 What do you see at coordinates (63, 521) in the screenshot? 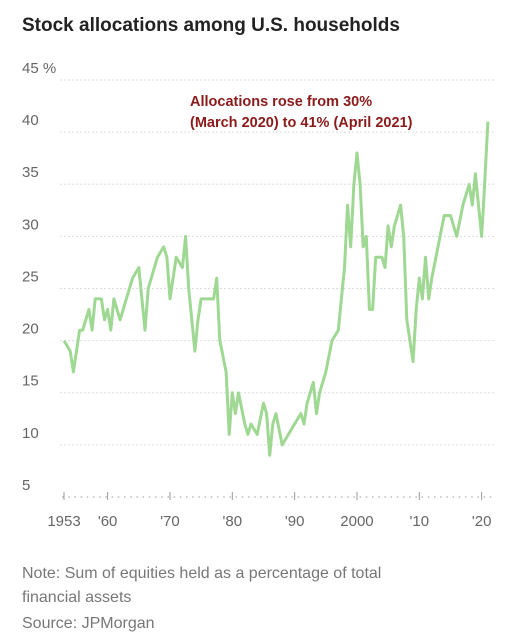
I see `x-tick-label: 1953` at bounding box center [63, 521].